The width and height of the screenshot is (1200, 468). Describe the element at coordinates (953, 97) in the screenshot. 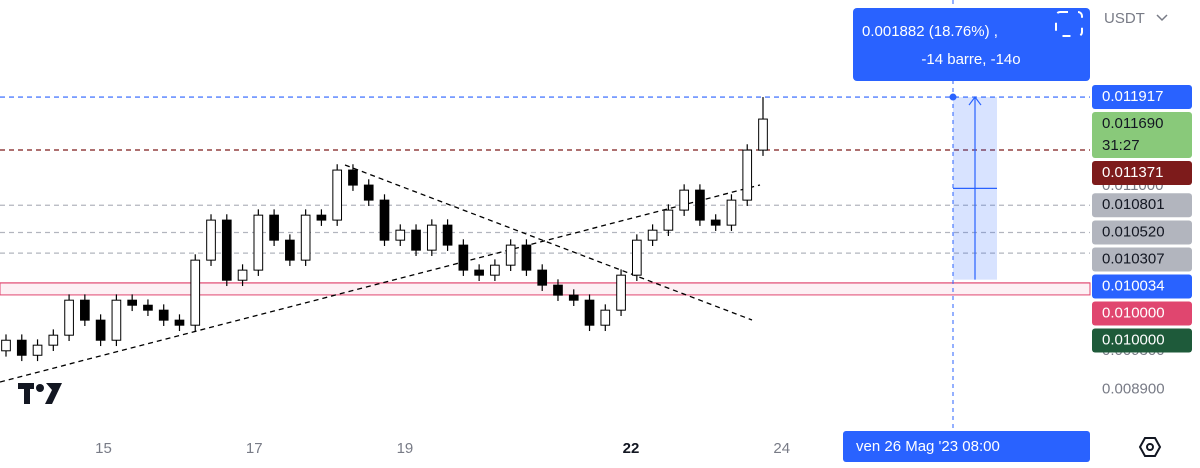

I see `measure-point` at that location.